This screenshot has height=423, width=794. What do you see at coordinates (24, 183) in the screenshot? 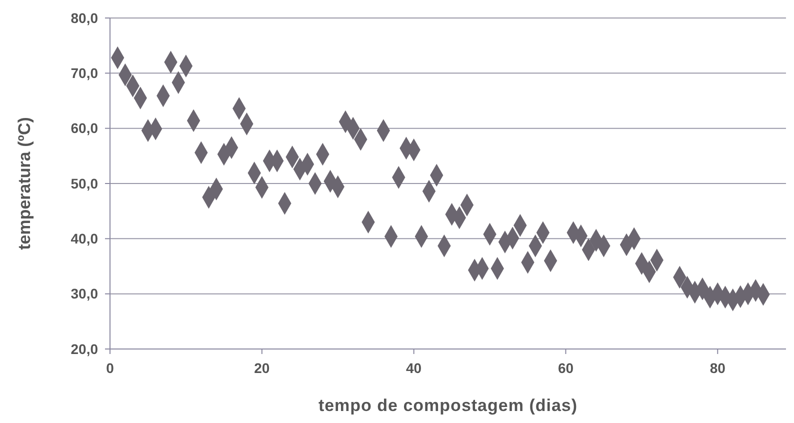
I see `y-axis-title: temperatura (ºC)` at bounding box center [24, 183].